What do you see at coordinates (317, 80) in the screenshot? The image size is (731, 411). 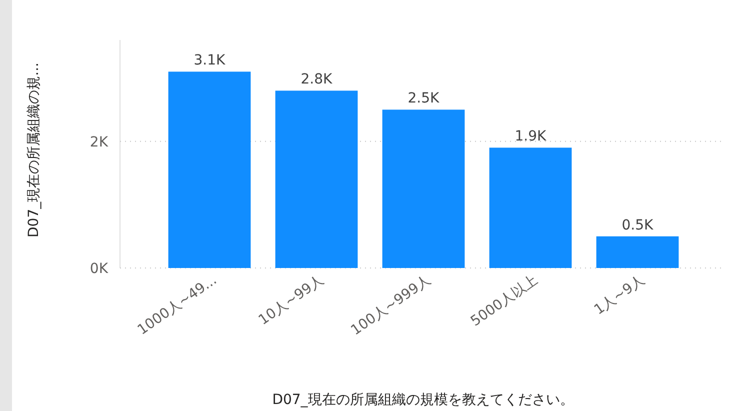 I see `data-label: 2.8K` at bounding box center [317, 80].